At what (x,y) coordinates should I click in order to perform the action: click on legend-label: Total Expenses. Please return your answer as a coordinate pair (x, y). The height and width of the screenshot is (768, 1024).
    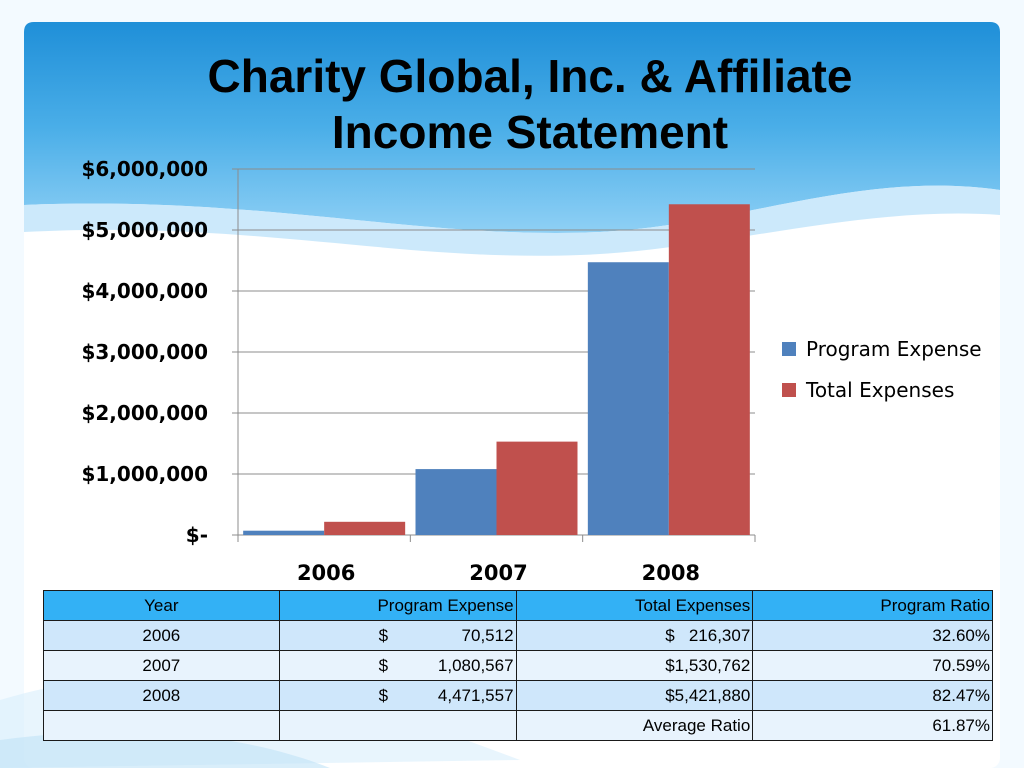
    Looking at the image, I should click on (879, 390).